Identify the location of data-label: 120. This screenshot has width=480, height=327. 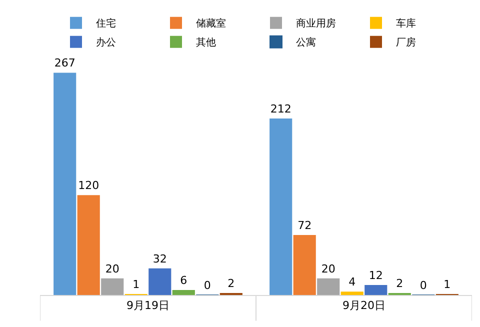
(89, 185).